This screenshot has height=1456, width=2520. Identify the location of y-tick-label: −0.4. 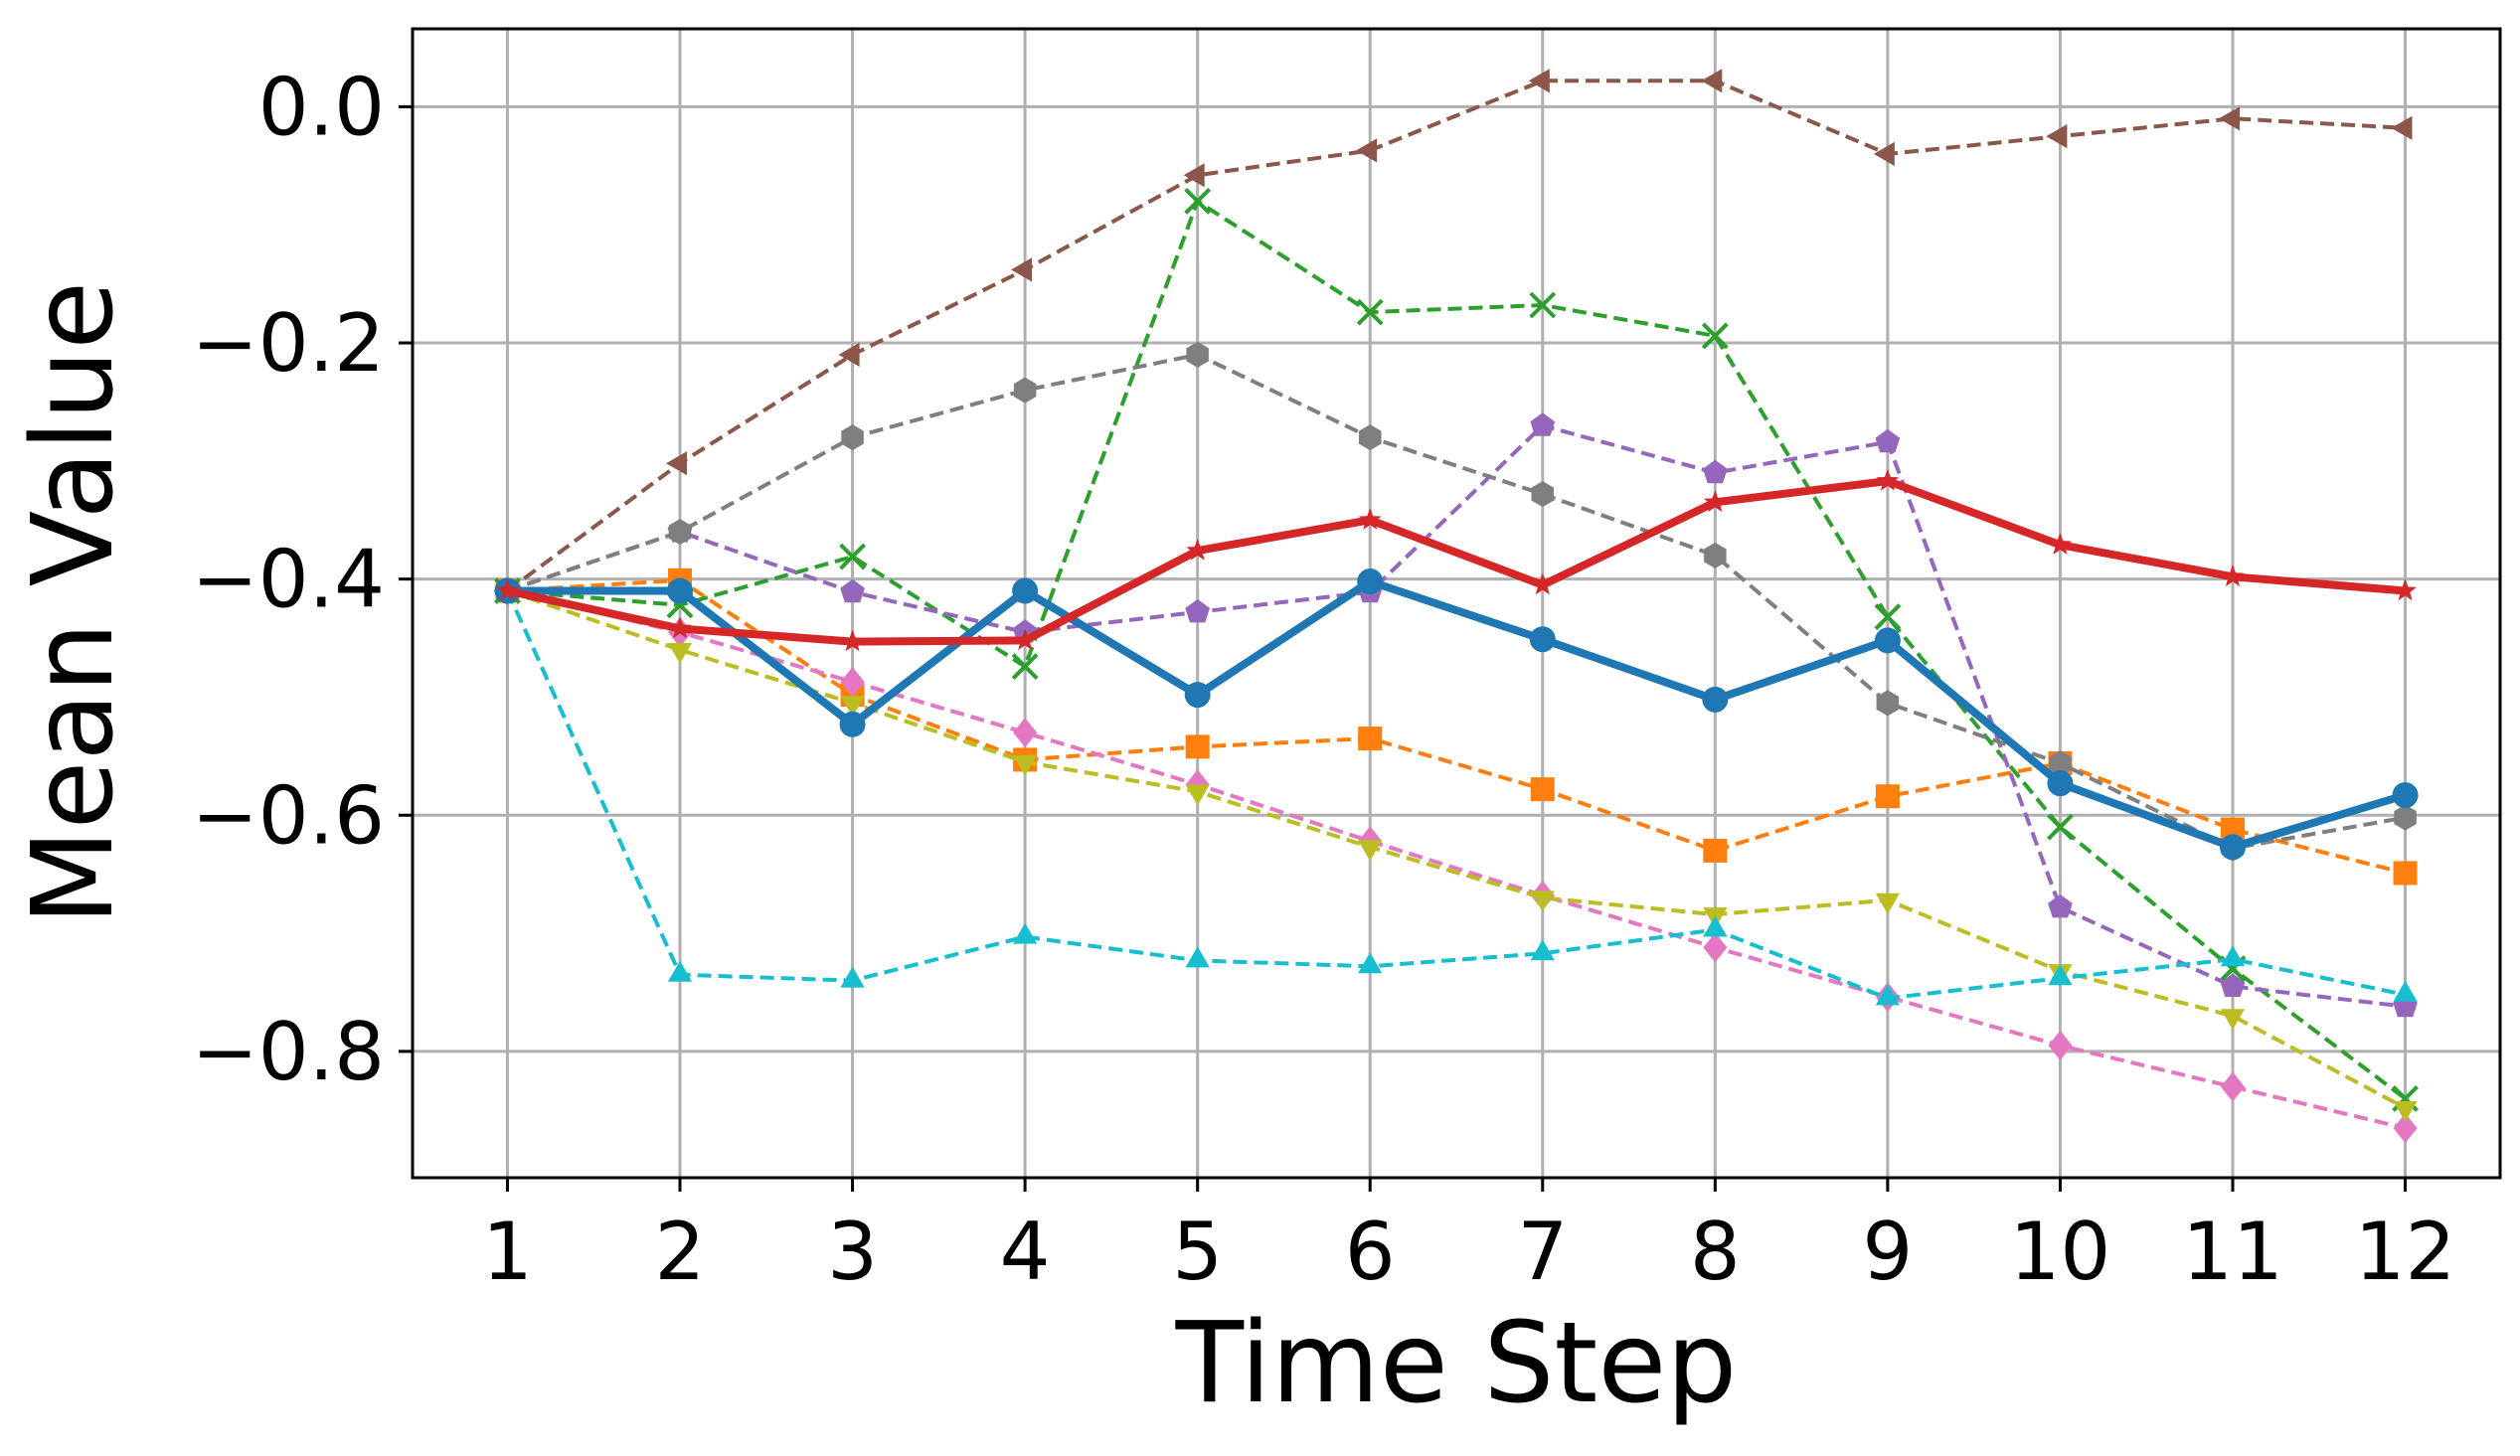
(288, 580).